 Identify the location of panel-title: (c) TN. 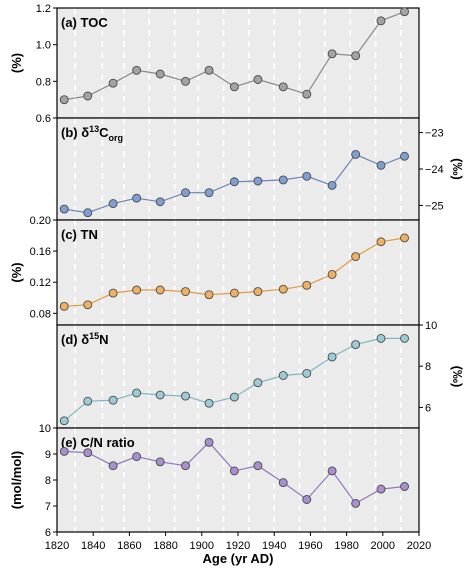
(79, 234).